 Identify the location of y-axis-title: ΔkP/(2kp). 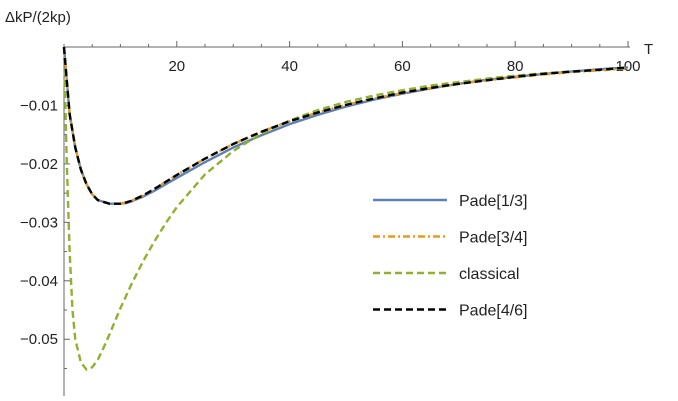
(38, 17).